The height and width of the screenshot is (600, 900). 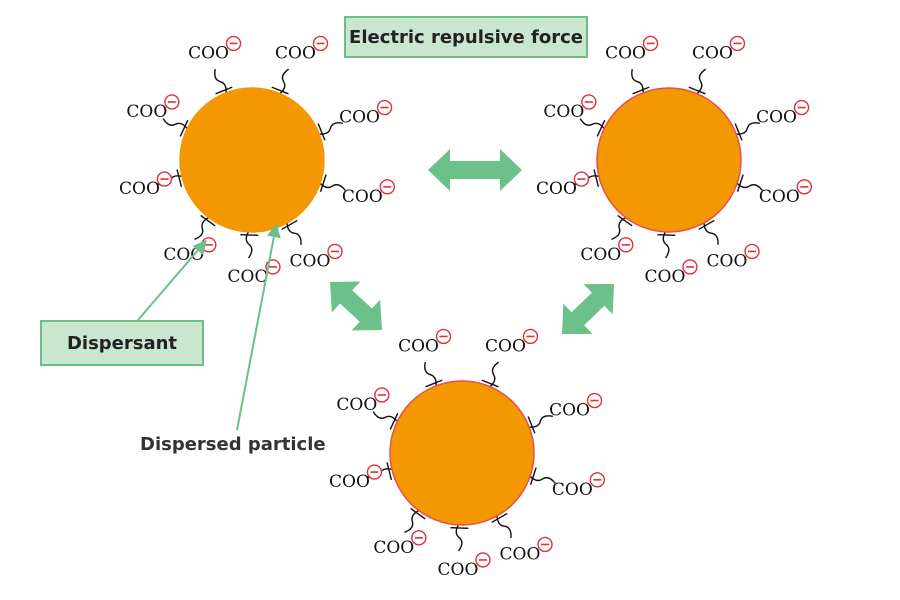 What do you see at coordinates (233, 444) in the screenshot?
I see `dispersed-particle-label: Dispersed particle` at bounding box center [233, 444].